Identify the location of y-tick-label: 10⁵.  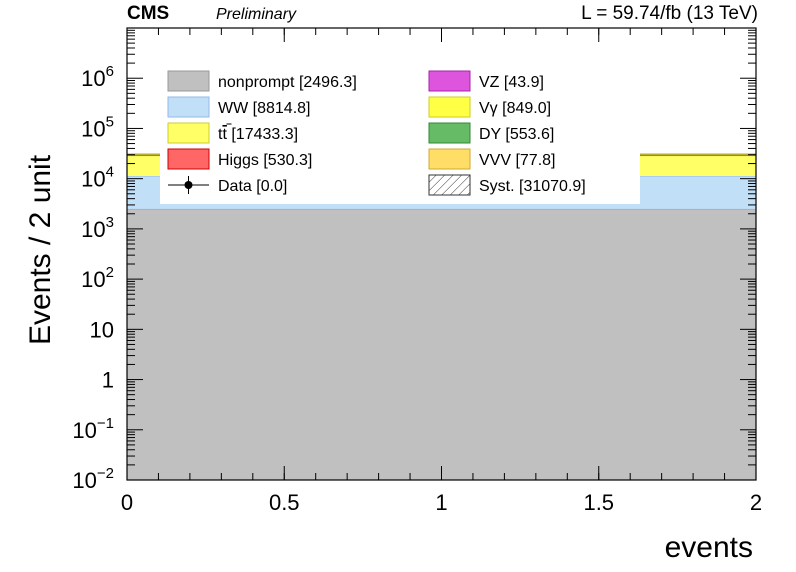
(97, 127).